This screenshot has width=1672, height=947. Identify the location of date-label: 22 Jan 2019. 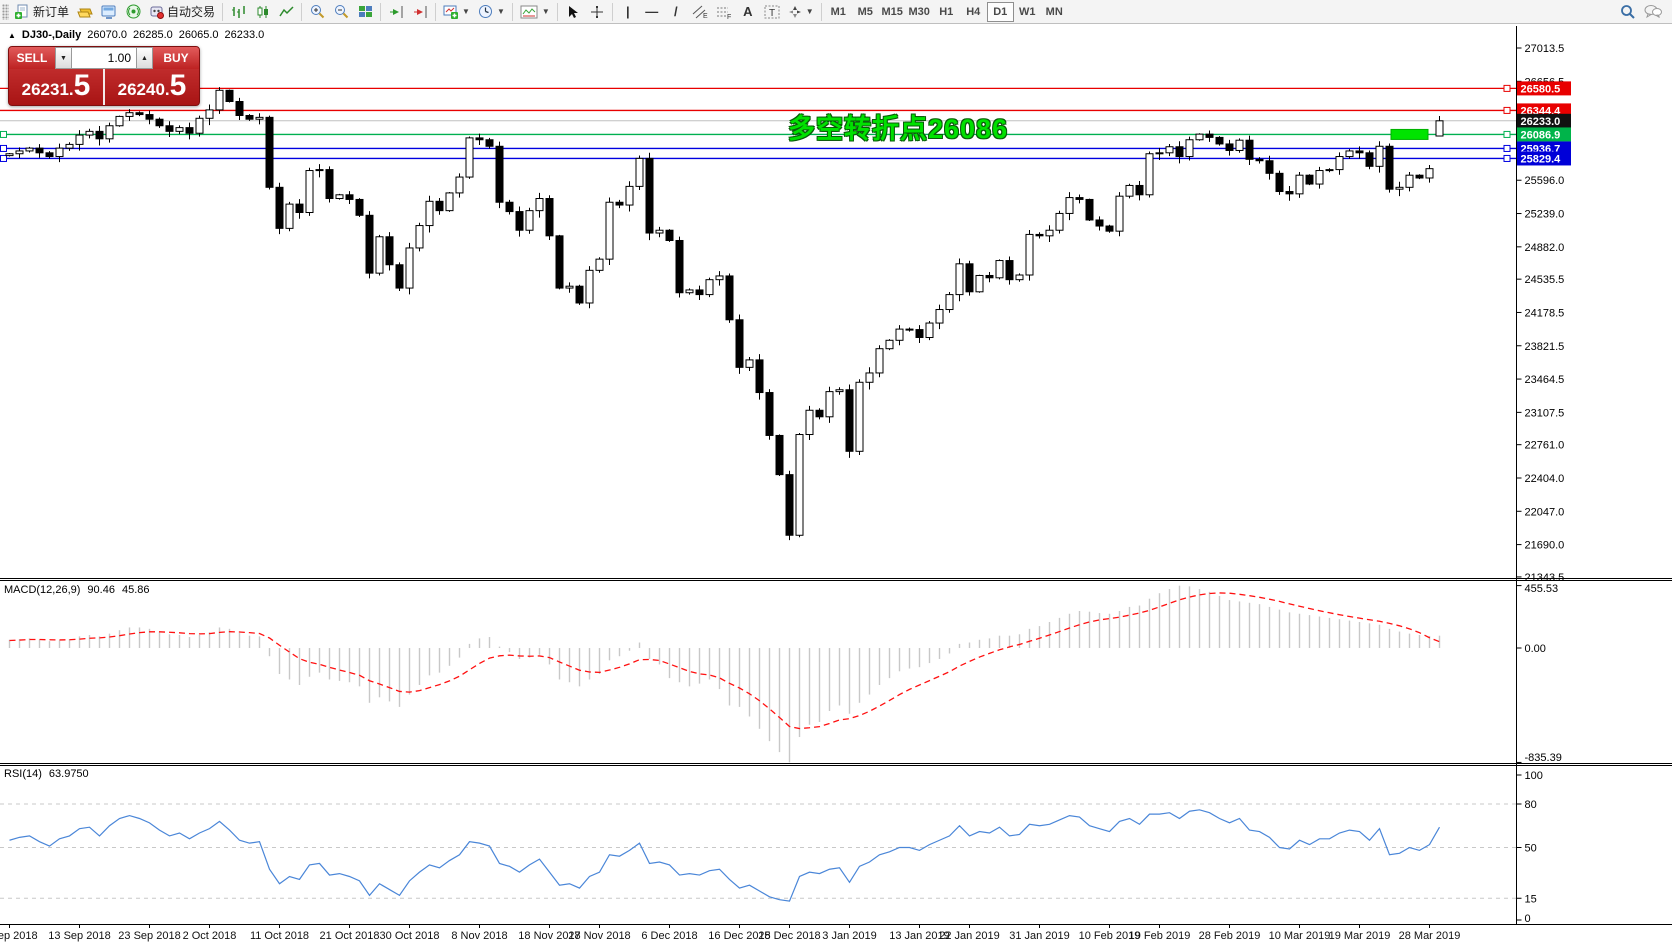
(969, 936).